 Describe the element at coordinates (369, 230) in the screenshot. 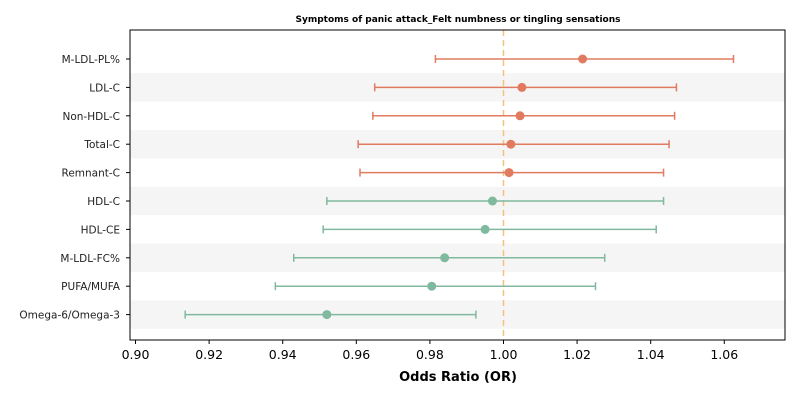

I see `estimate-row: HDL-CE` at that location.